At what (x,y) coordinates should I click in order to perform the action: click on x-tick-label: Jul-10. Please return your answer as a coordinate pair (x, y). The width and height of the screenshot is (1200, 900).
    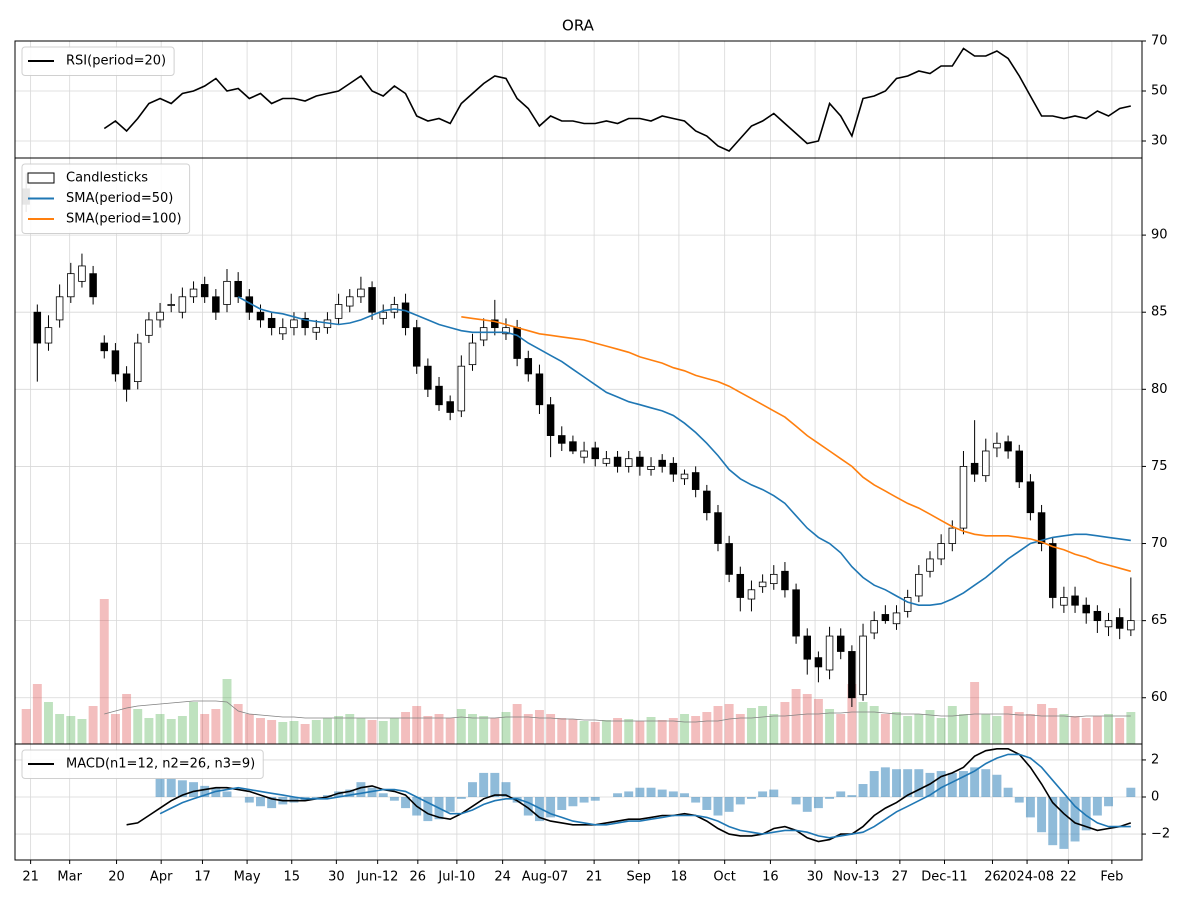
    Looking at the image, I should click on (456, 877).